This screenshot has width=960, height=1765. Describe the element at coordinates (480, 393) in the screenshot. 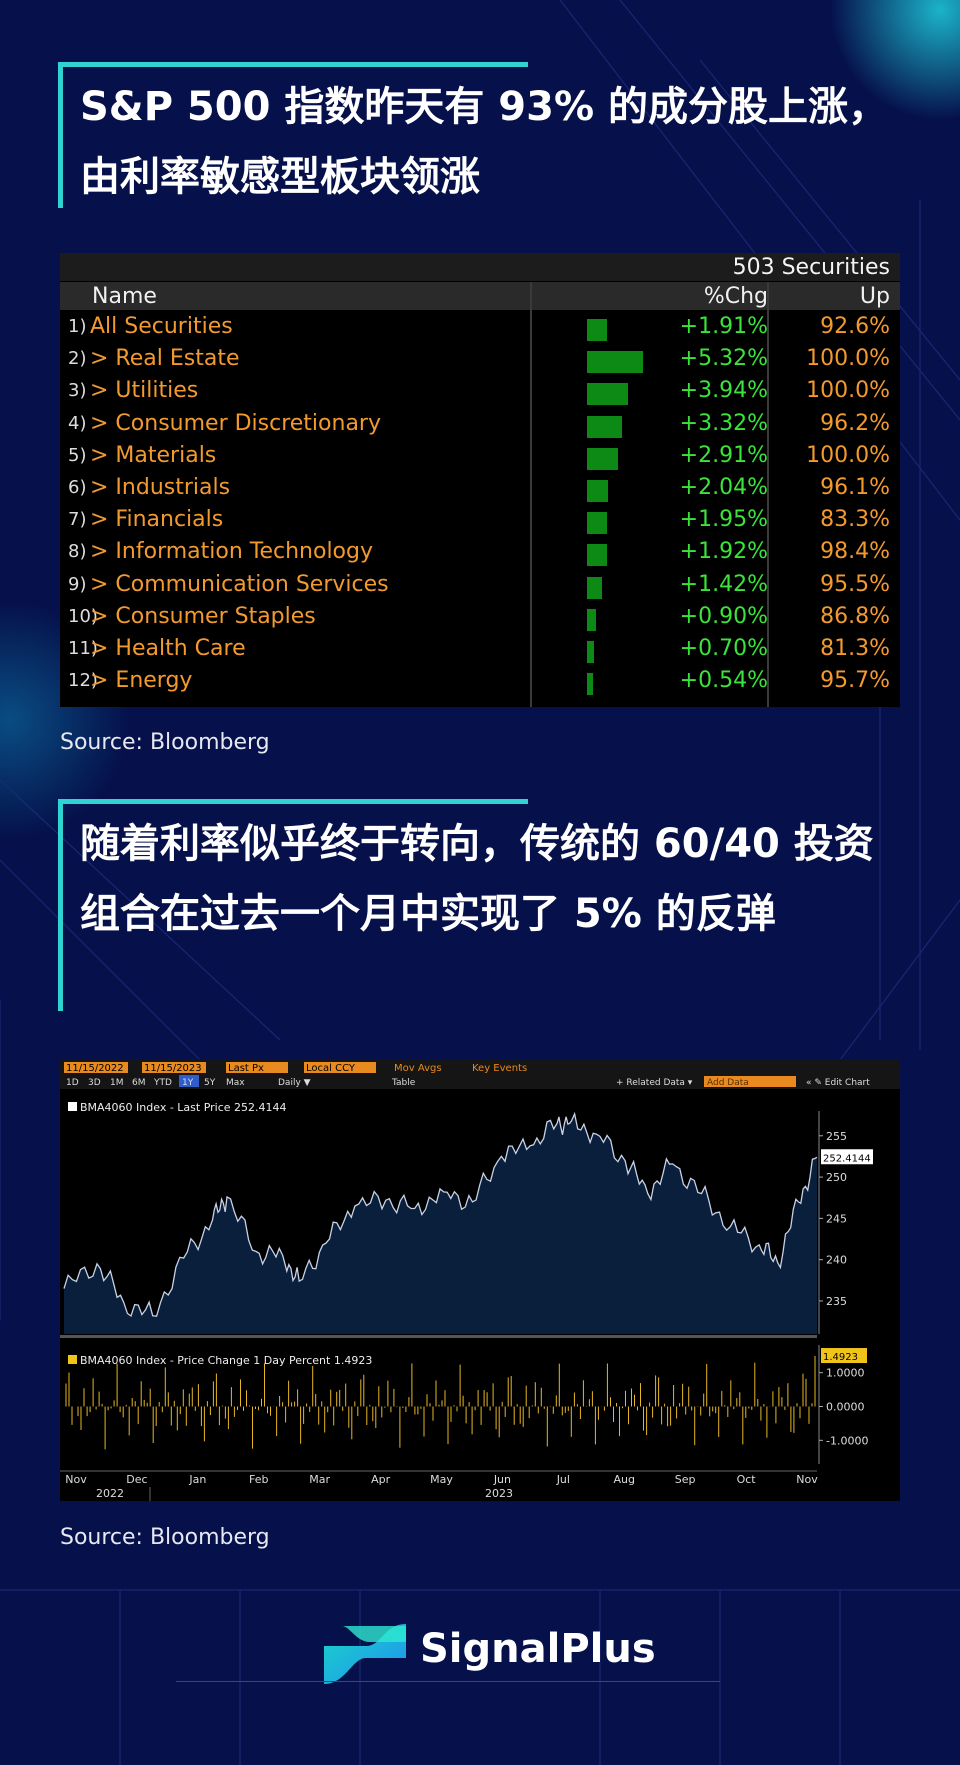

I see `table-row: 3) > Utilities +3.94% 100.0%` at that location.